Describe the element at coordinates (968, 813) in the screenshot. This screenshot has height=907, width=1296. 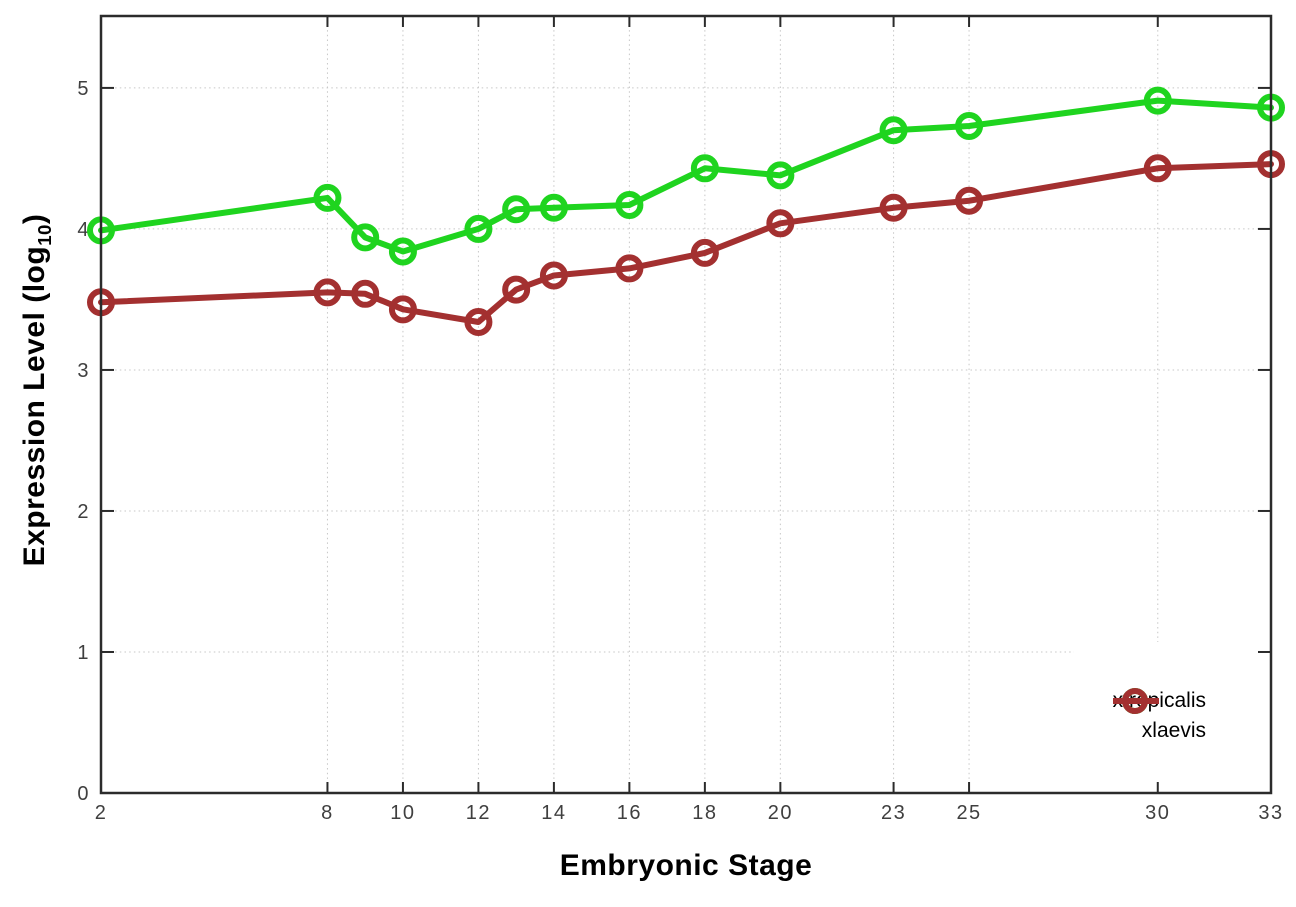
I see `x-tick-label: 25` at that location.